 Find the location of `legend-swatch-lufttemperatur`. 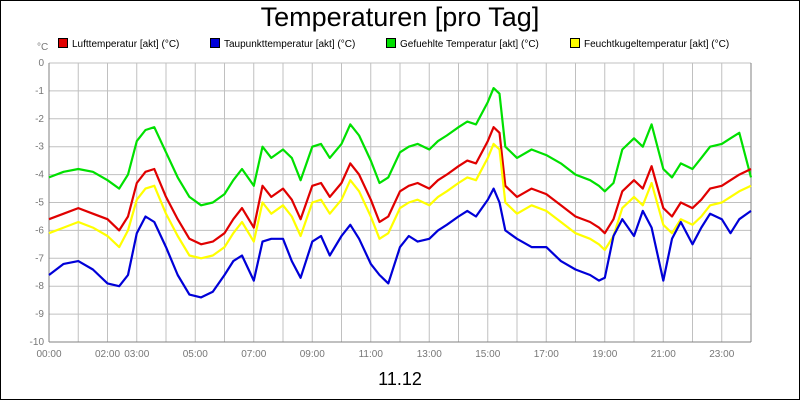

legend-swatch-lufttemperatur is located at coordinates (63, 43).